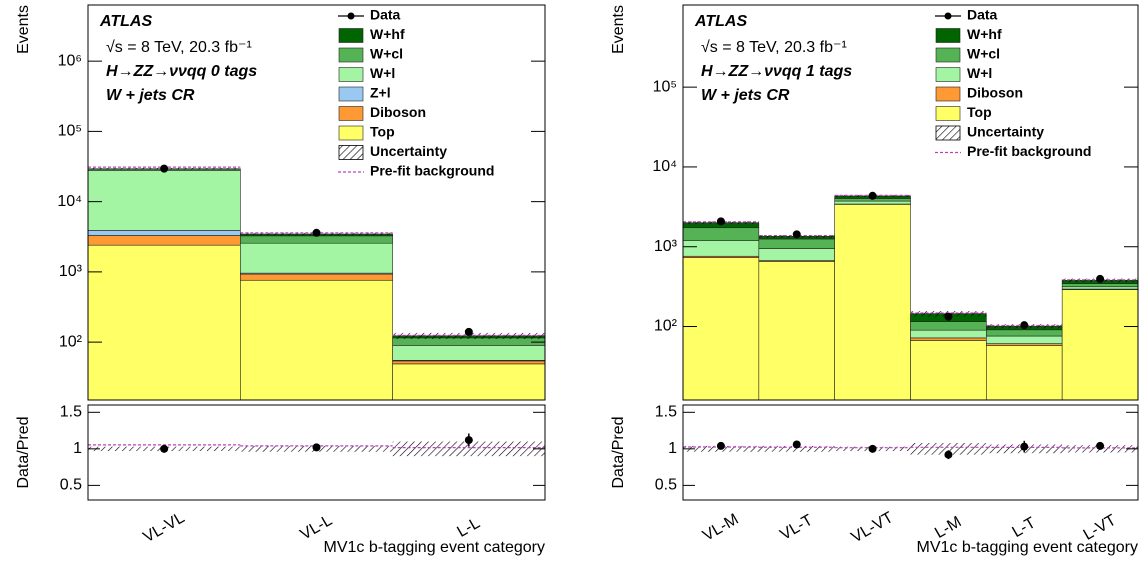  Describe the element at coordinates (721, 528) in the screenshot. I see `x-tick-label: VL-M` at that location.